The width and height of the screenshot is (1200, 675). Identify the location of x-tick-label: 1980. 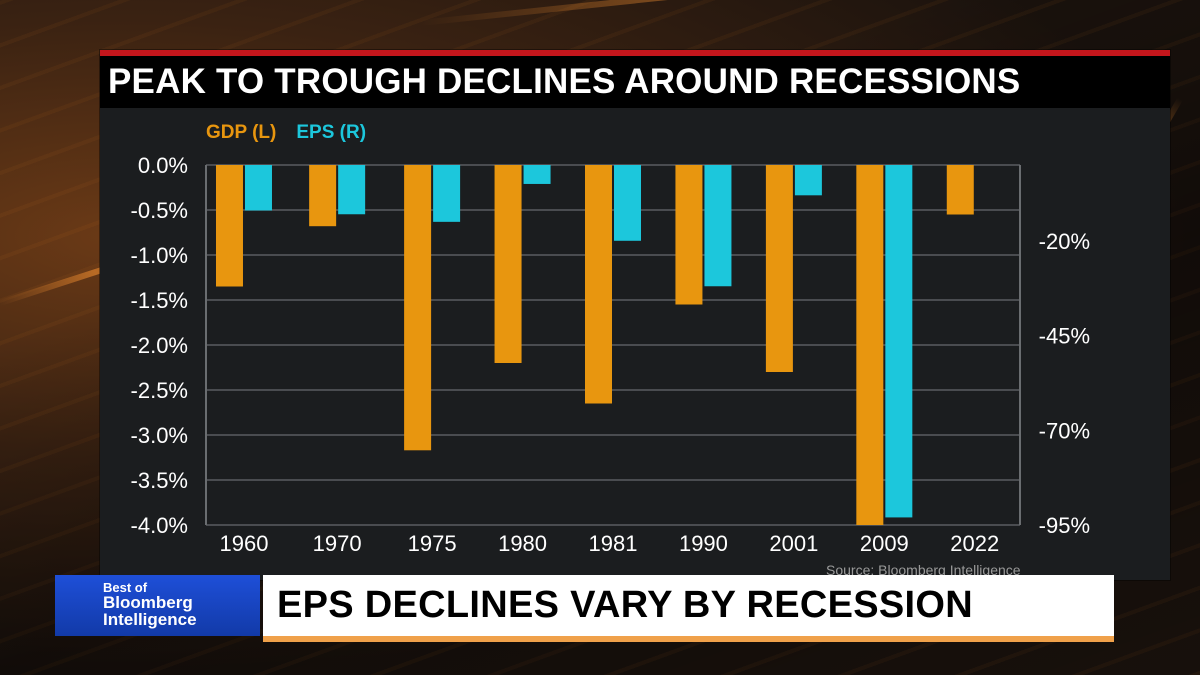
(522, 543).